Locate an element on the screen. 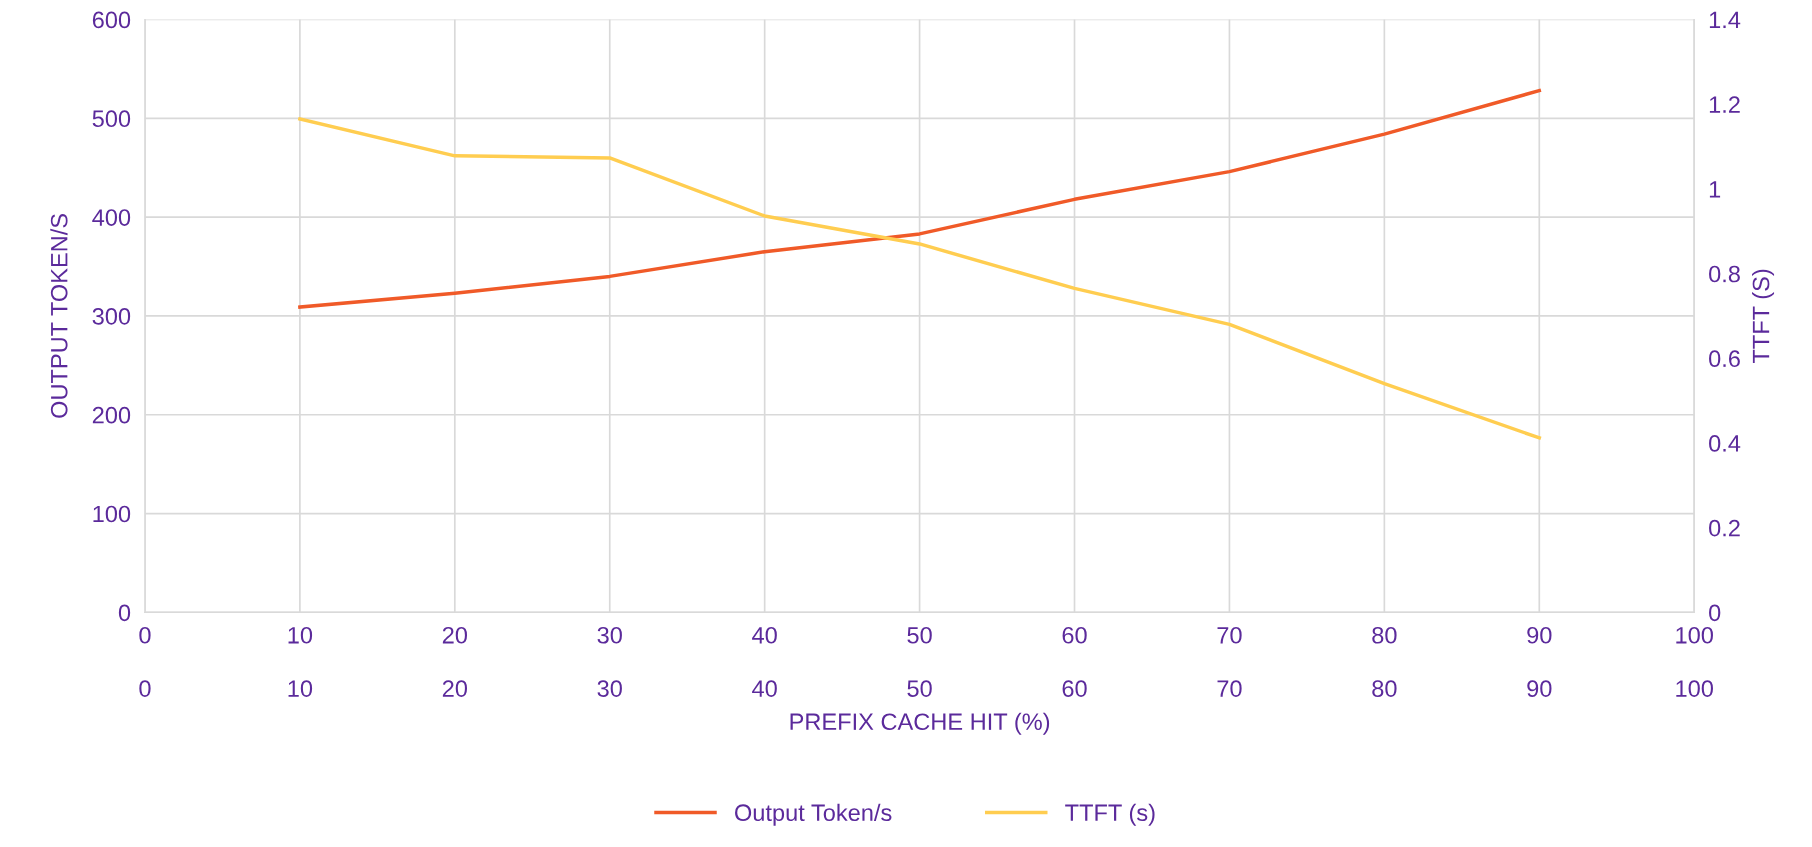 The width and height of the screenshot is (1812, 847). x2-tick-label: 30 is located at coordinates (609, 688).